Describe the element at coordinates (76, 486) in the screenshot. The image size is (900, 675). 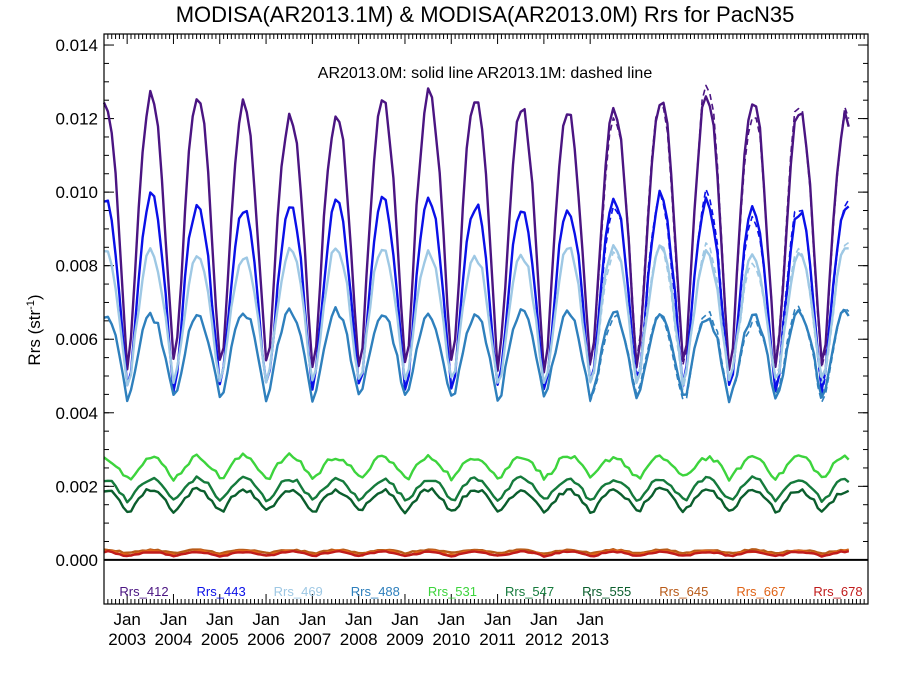
I see `y-tick-label: 0.002` at that location.